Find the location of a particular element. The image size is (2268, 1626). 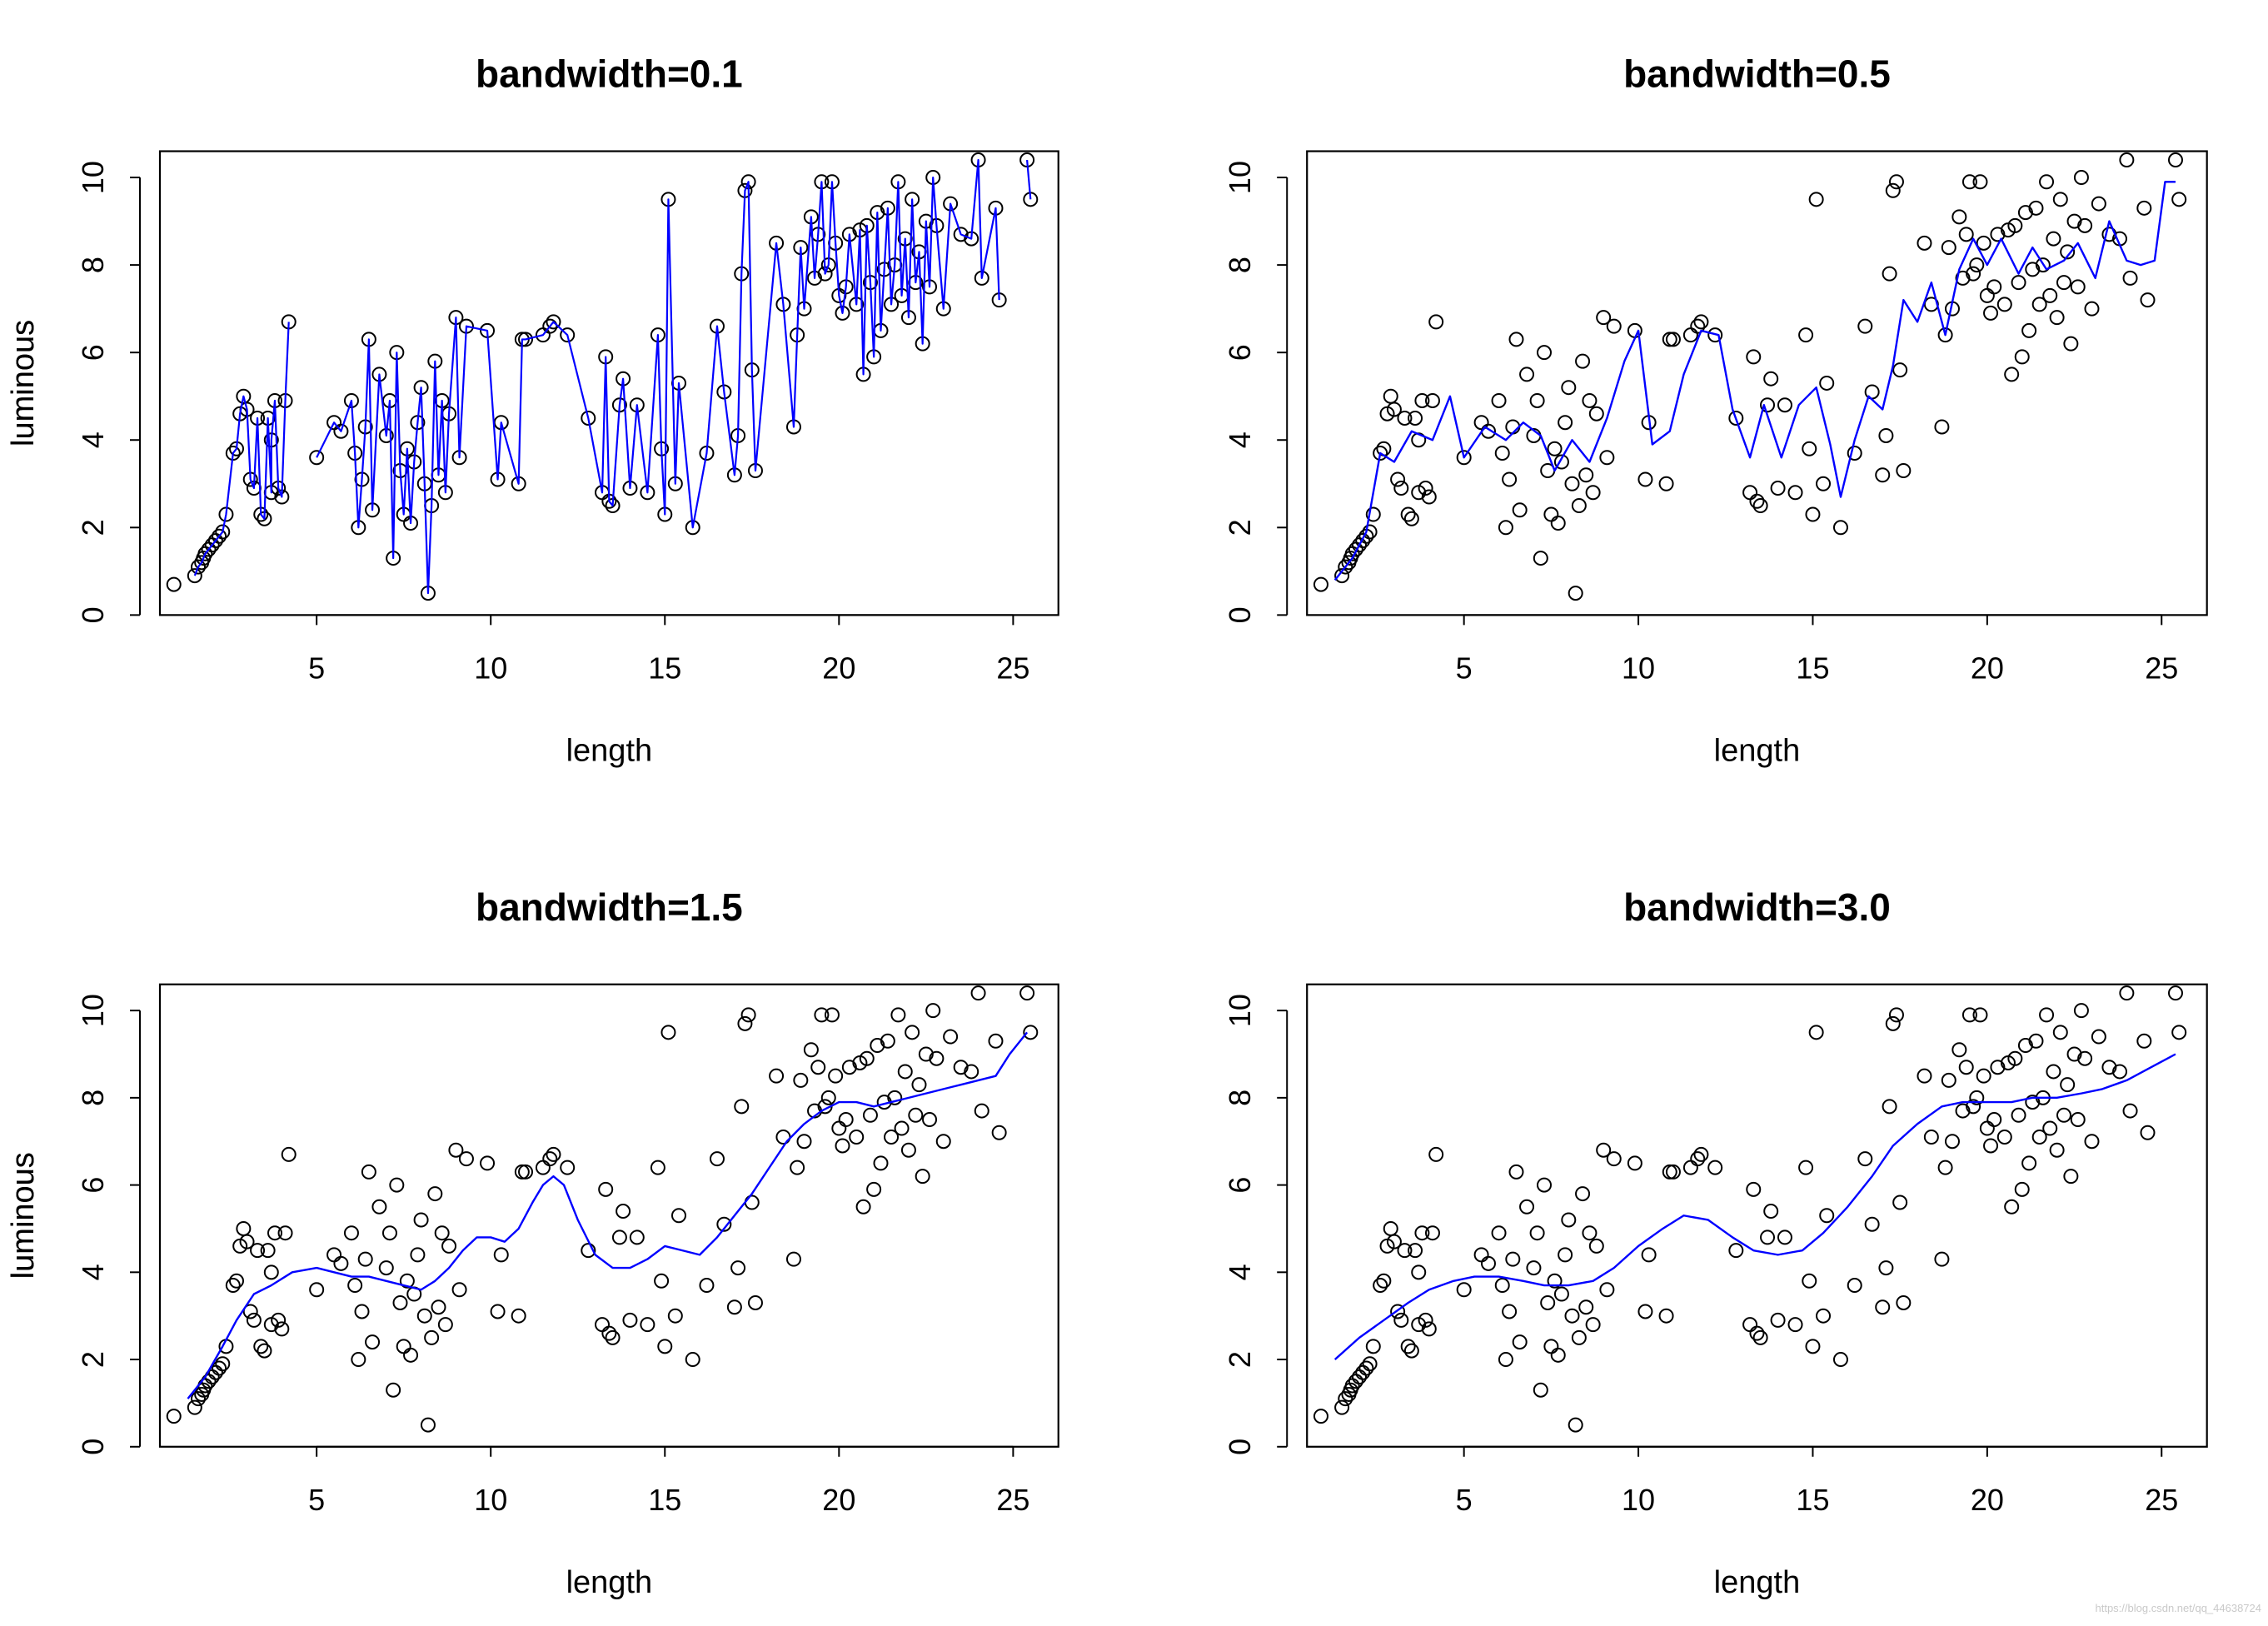

x-tick-label: 15 is located at coordinates (664, 668).